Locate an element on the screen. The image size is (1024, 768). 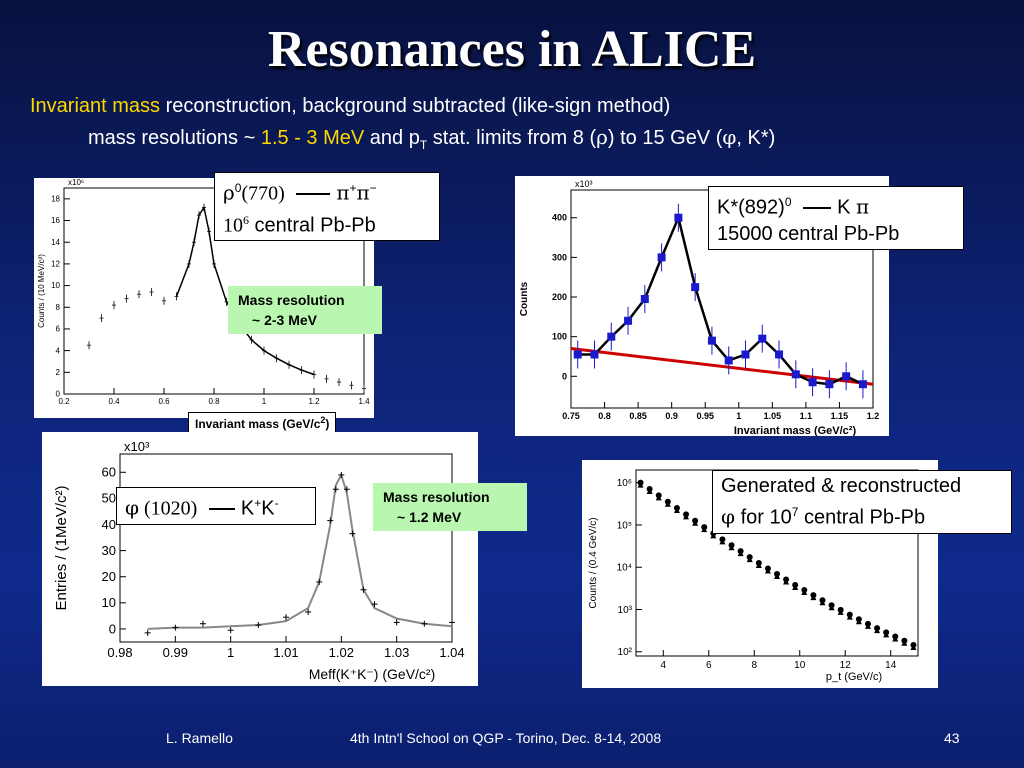
res2-value: ~ 1.2 MeV is located at coordinates (429, 517).